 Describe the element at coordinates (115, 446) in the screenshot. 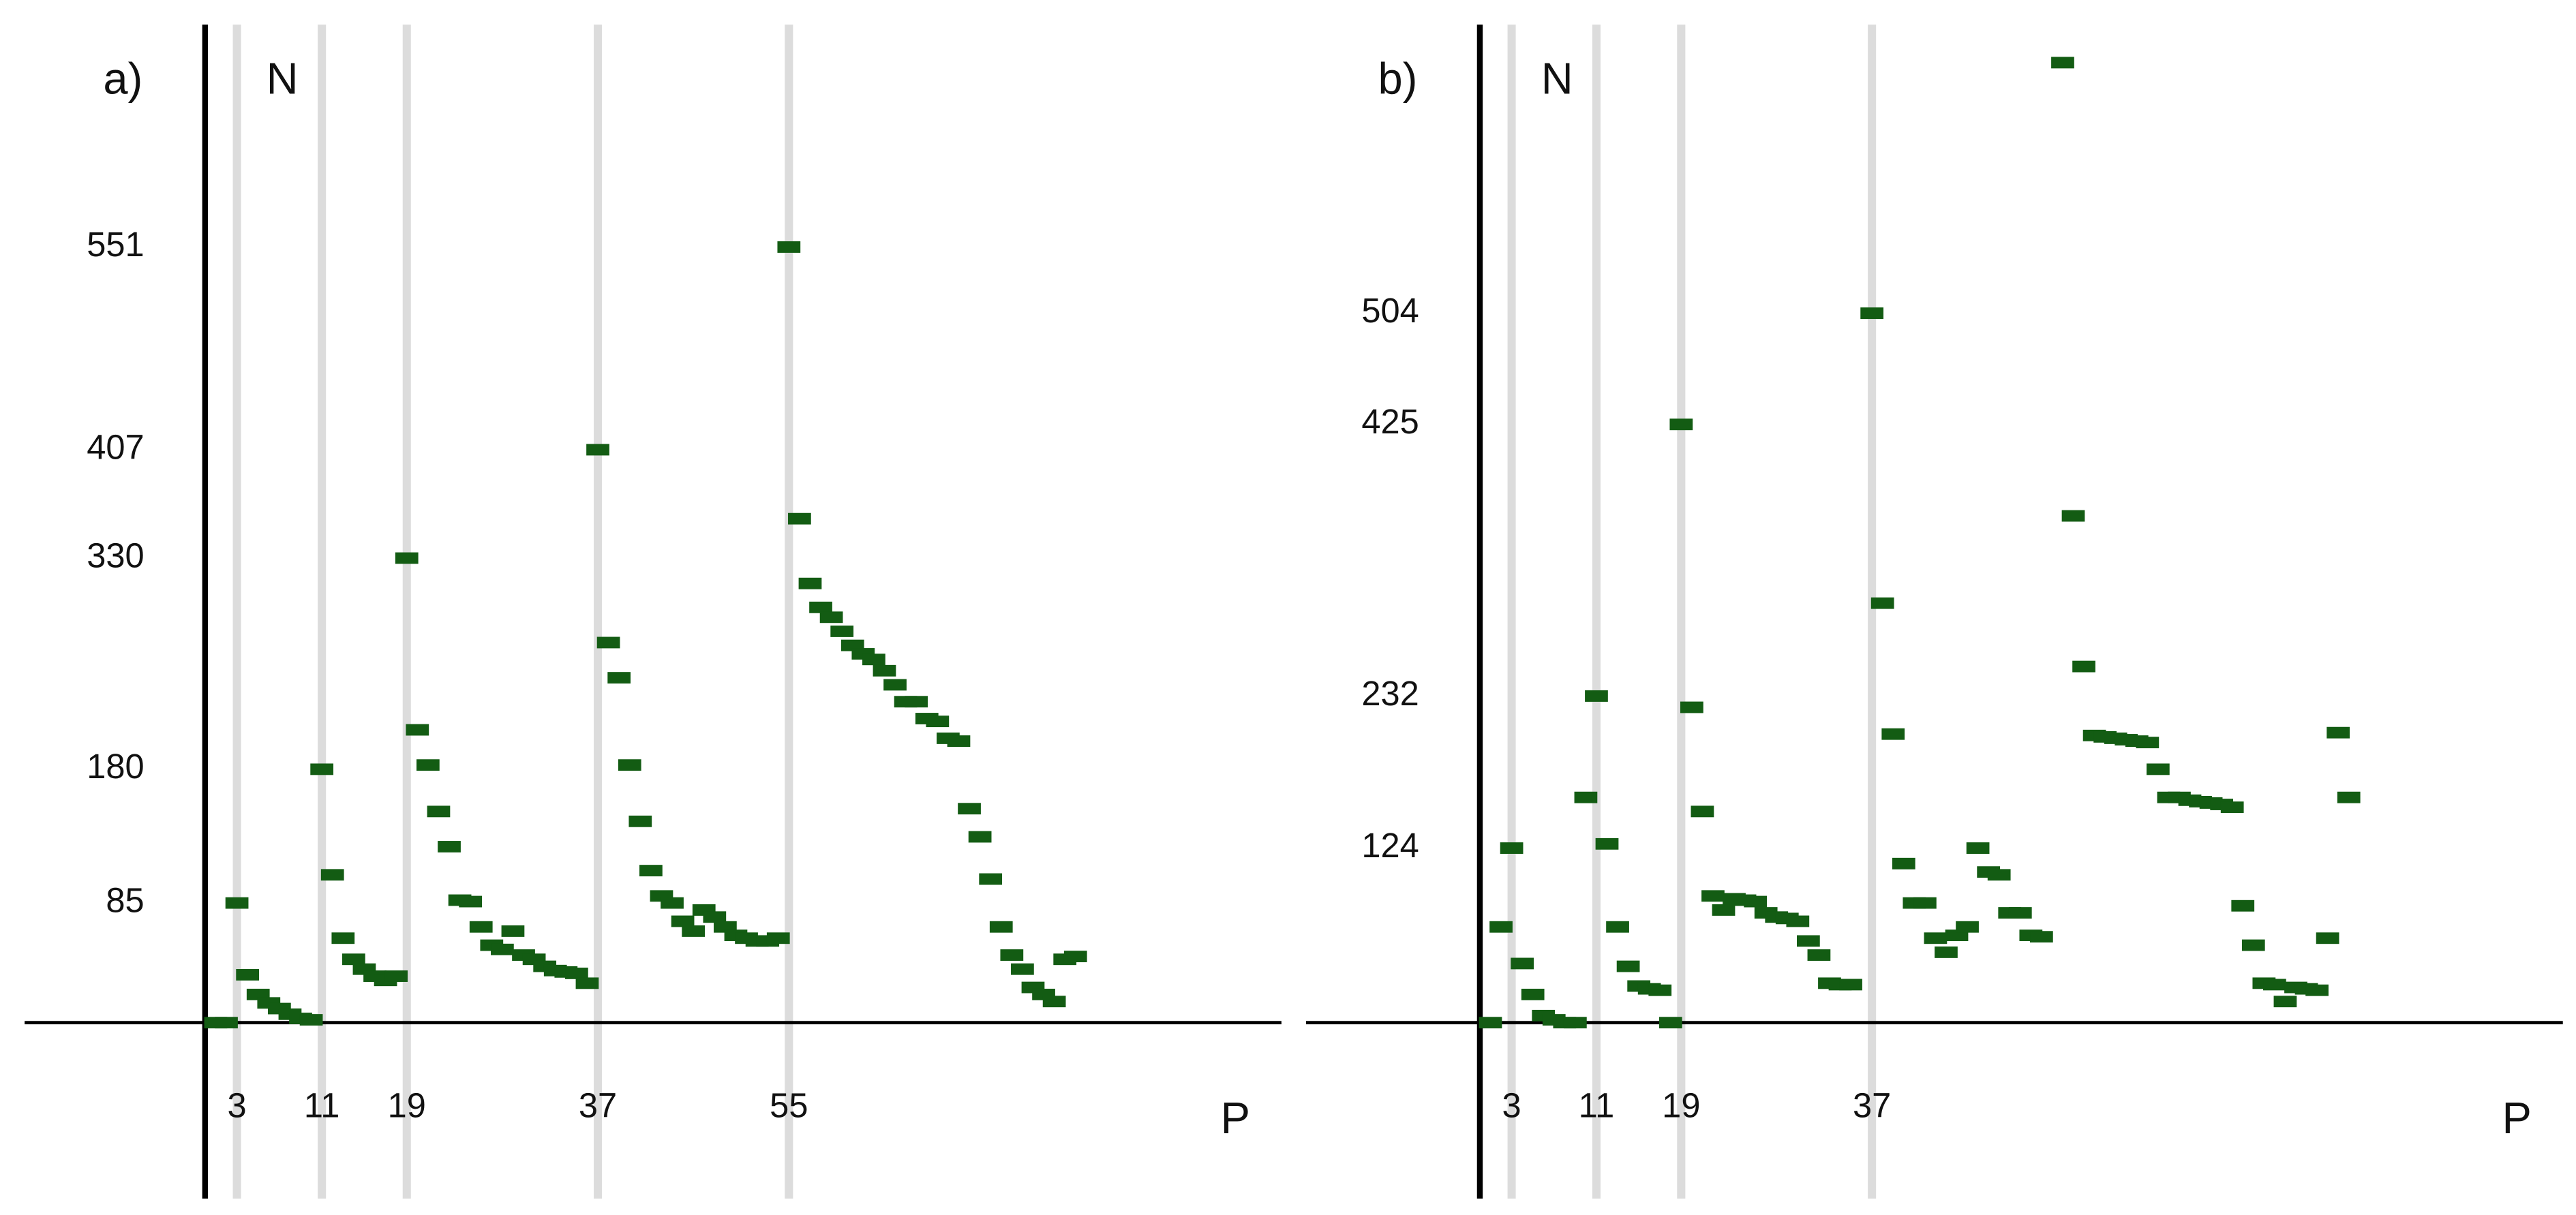

I see `y-tick-label: 407` at that location.